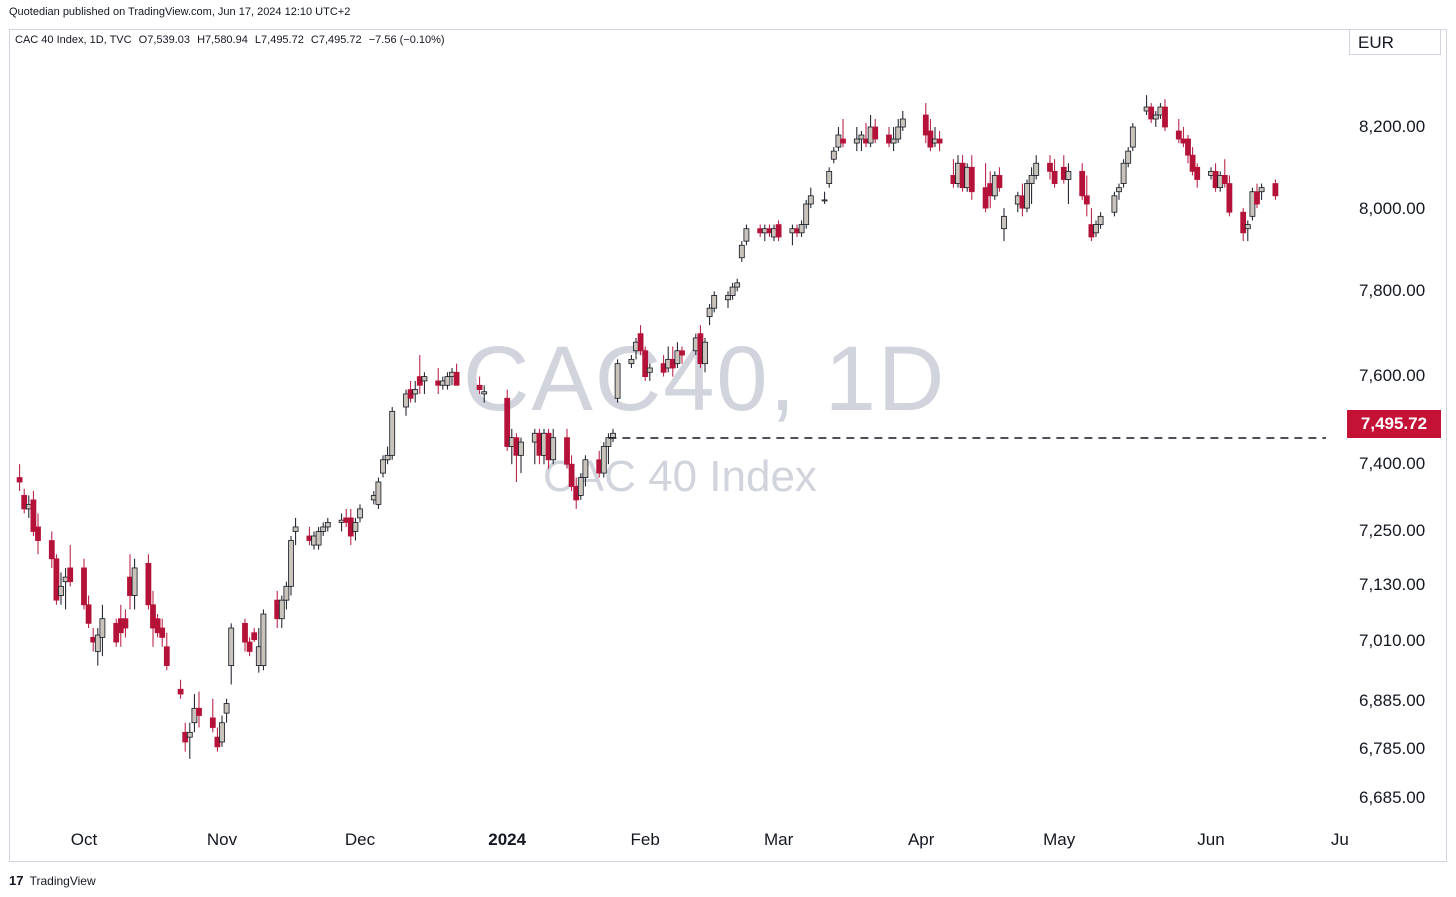  Describe the element at coordinates (52, 880) in the screenshot. I see `tradingview-logo: 17 TradingView` at that location.